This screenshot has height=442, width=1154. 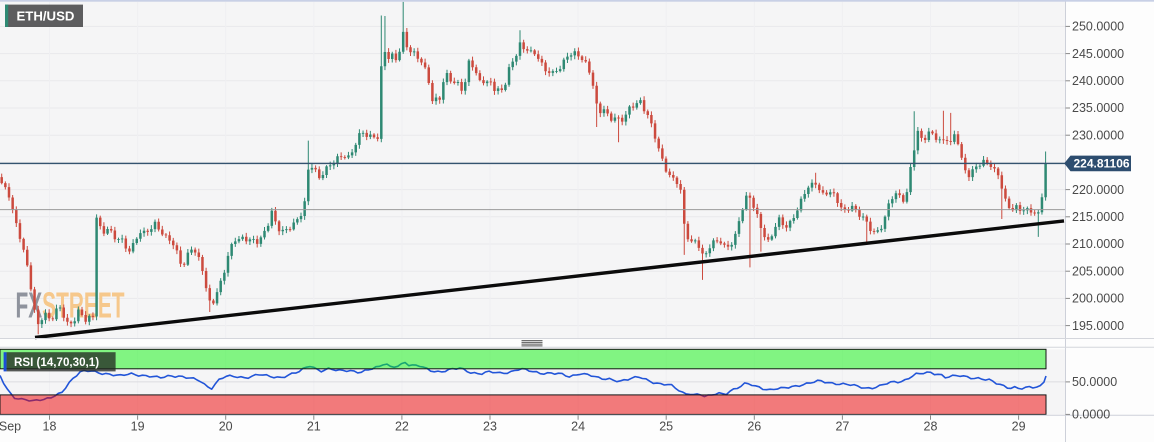 What do you see at coordinates (1102, 164) in the screenshot?
I see `svg-text: 224.81106` at bounding box center [1102, 164].